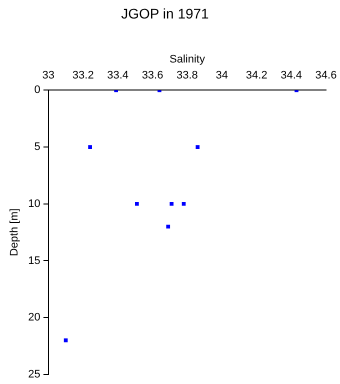 This screenshot has width=340, height=384. What do you see at coordinates (34, 204) in the screenshot?
I see `y-tick-label: 10` at bounding box center [34, 204].